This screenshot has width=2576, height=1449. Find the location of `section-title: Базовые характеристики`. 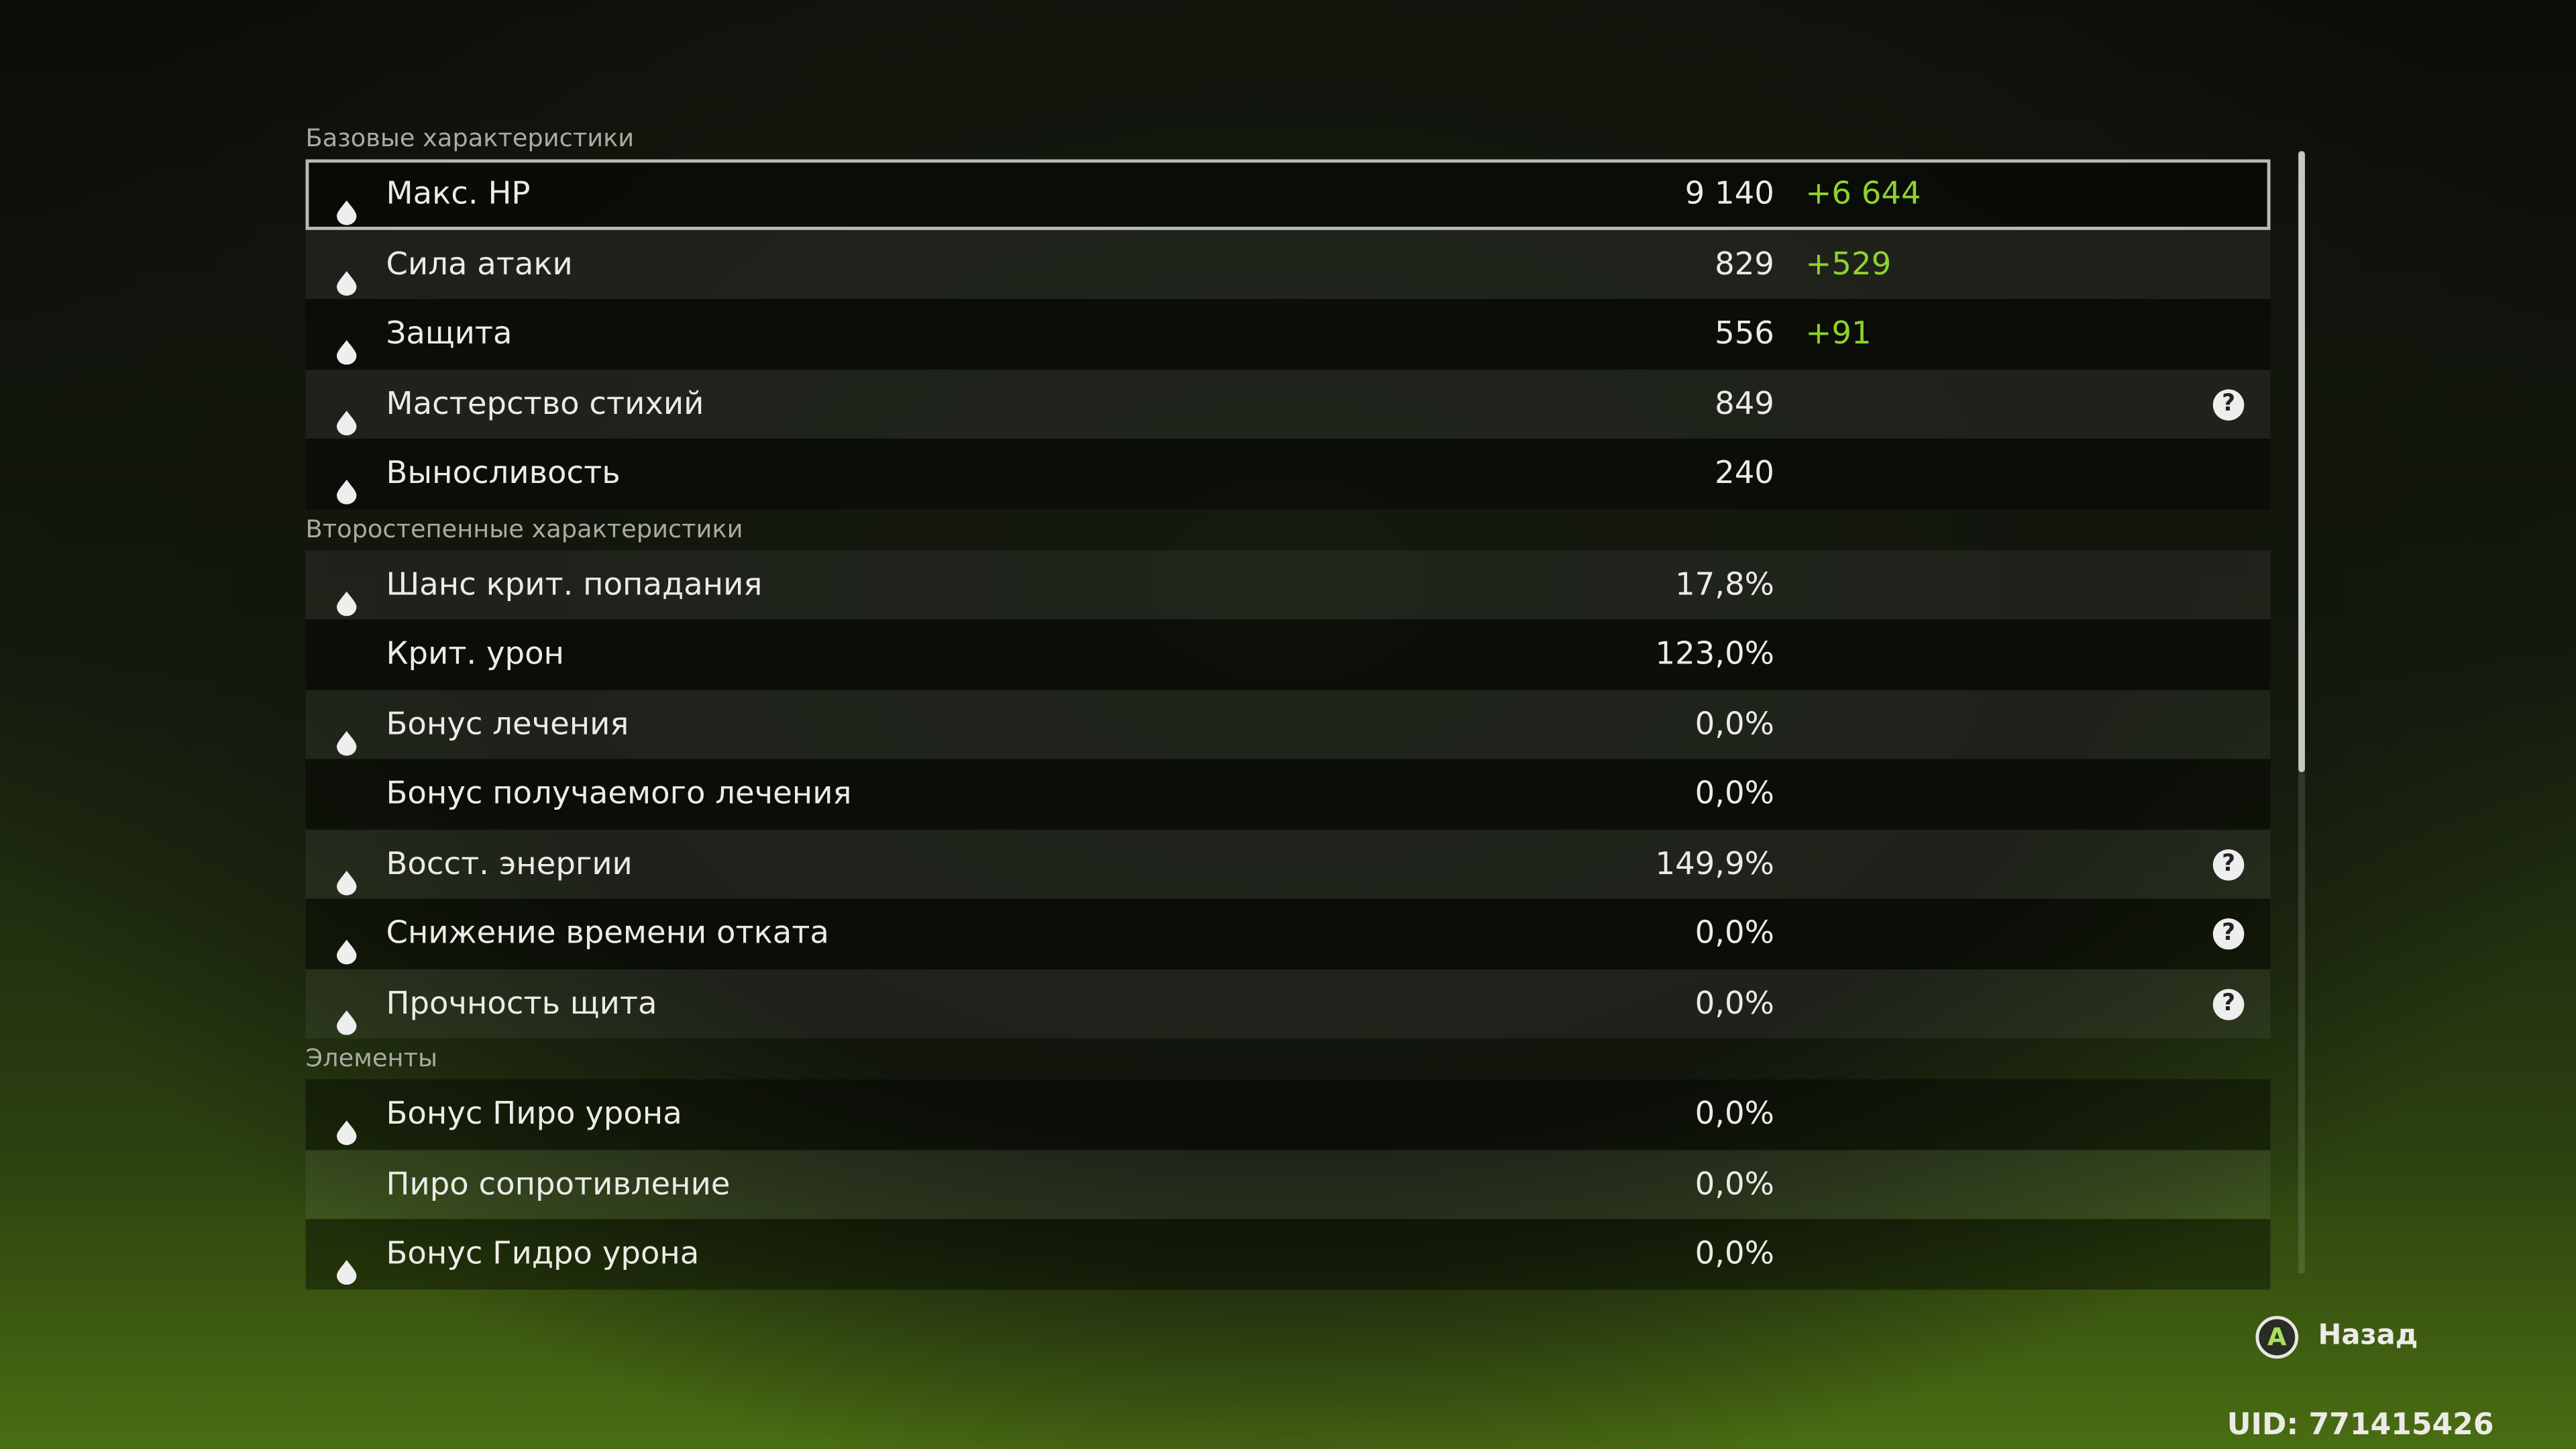

section-title: Базовые характеристики is located at coordinates (470, 138).